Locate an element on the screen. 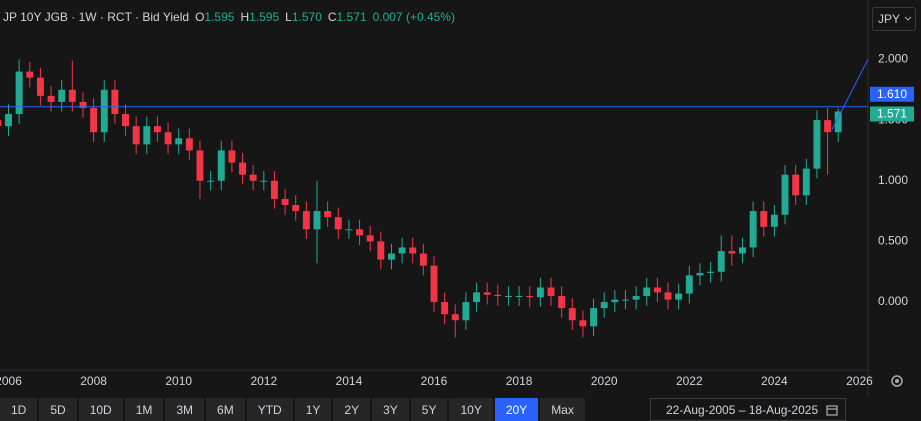  date-range-text: 22-Aug-2005 – 18-Aug-2025 is located at coordinates (742, 409).